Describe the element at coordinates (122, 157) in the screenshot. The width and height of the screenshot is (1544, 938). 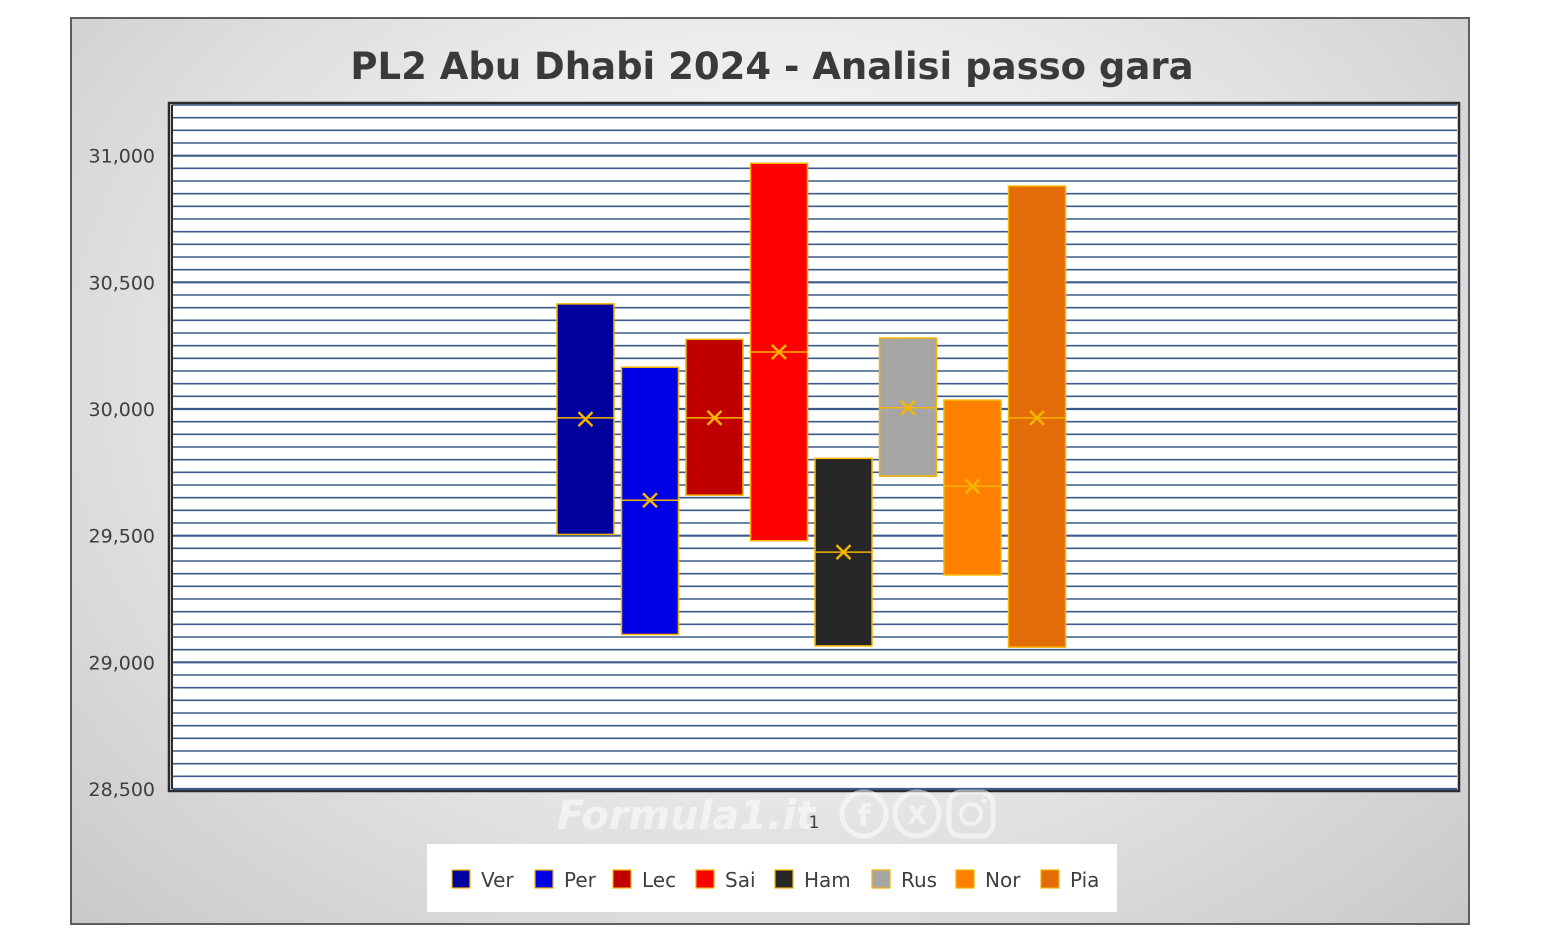
I see `y-tick-label: 31,000` at that location.